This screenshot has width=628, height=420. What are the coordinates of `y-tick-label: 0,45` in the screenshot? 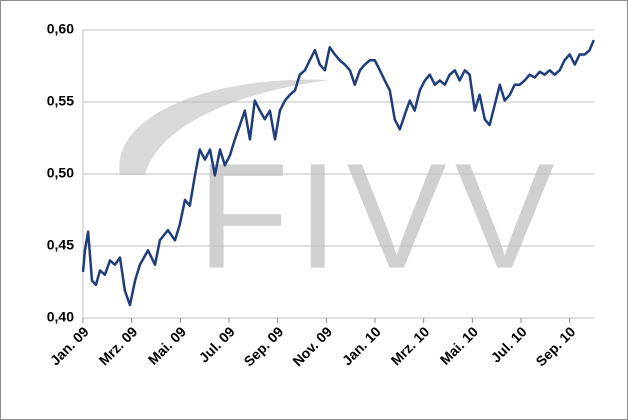 It's located at (60, 245).